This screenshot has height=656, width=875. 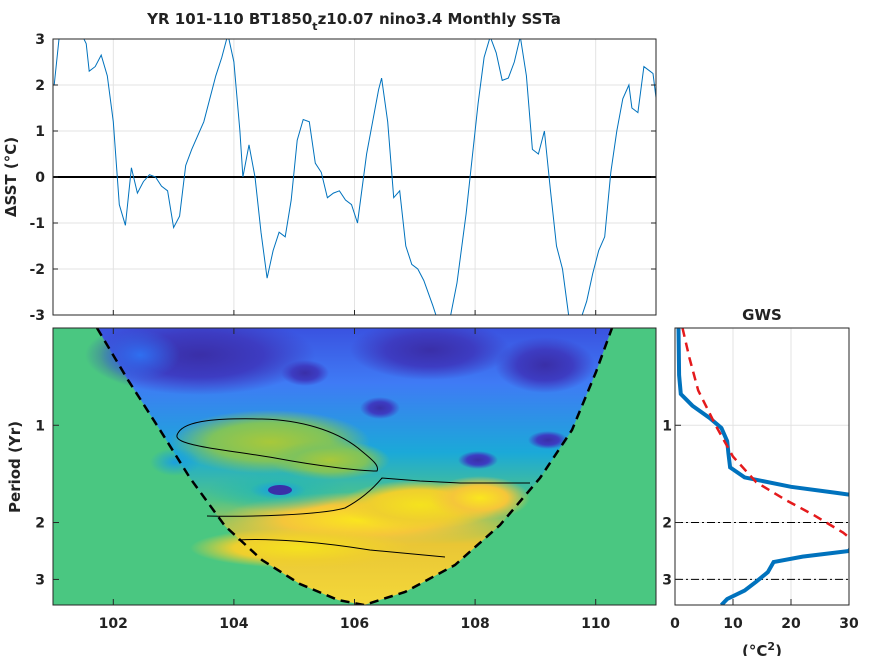 What do you see at coordinates (40, 524) in the screenshot?
I see `period-tick-label: 2` at bounding box center [40, 524].